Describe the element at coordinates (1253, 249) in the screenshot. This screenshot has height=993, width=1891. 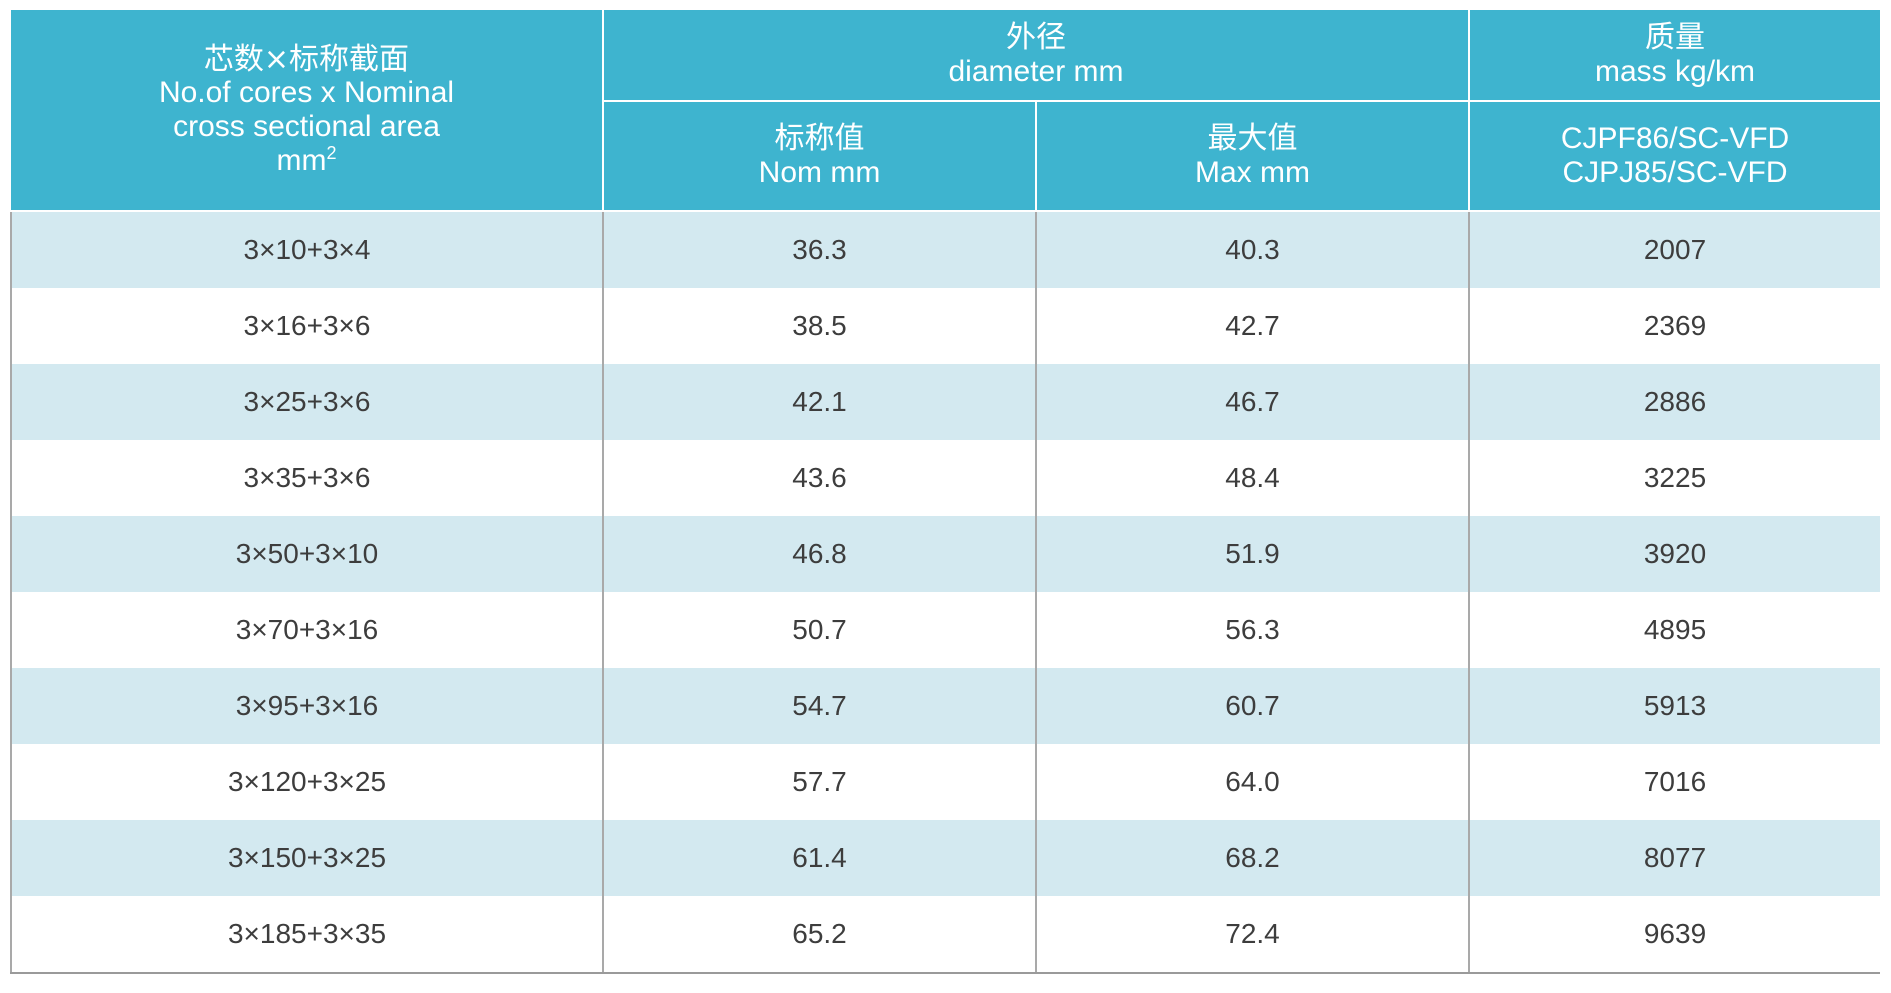
I see `cell-max-diameter: 40.3` at that location.